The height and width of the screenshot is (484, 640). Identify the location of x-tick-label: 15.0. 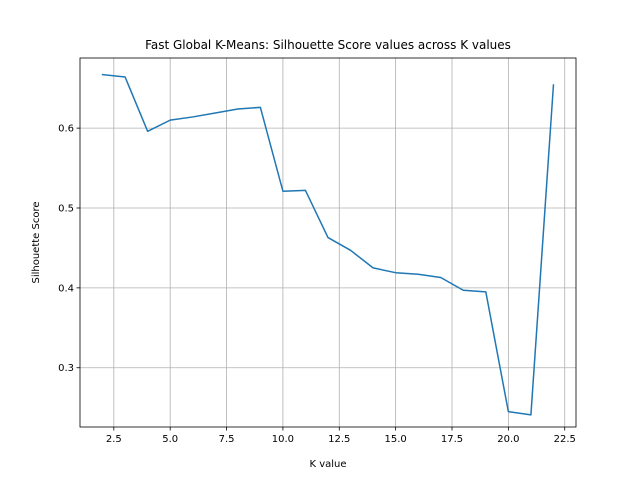
(396, 439).